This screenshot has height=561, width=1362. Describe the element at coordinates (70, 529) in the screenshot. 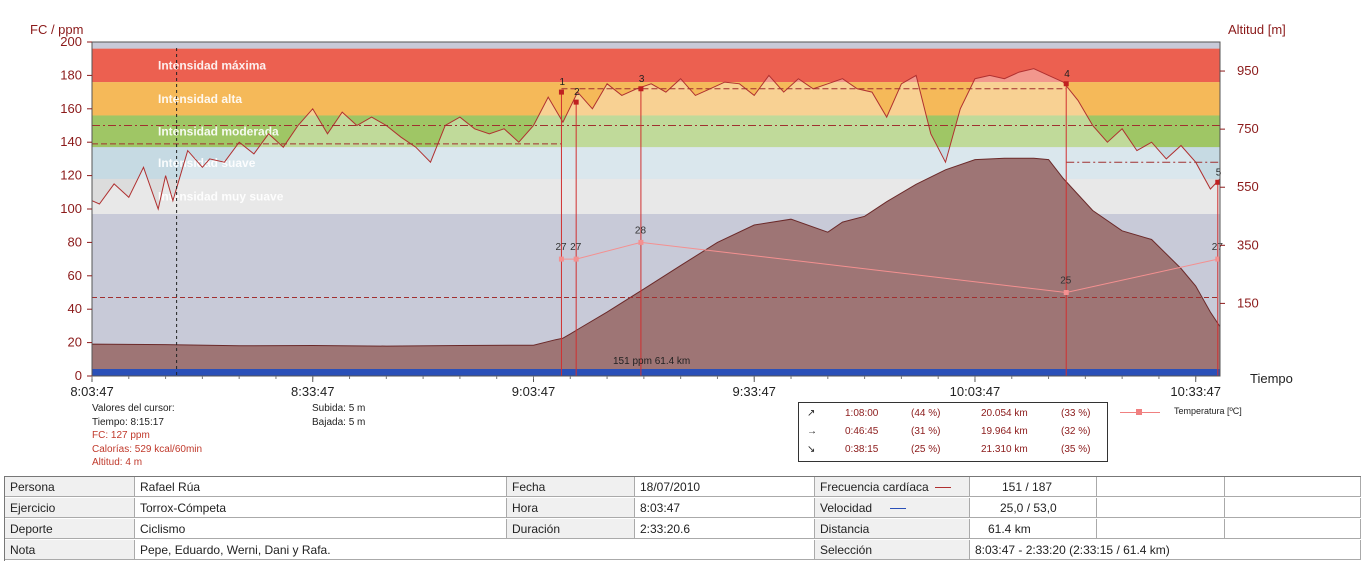

I see `deporte-label: Deporte` at that location.